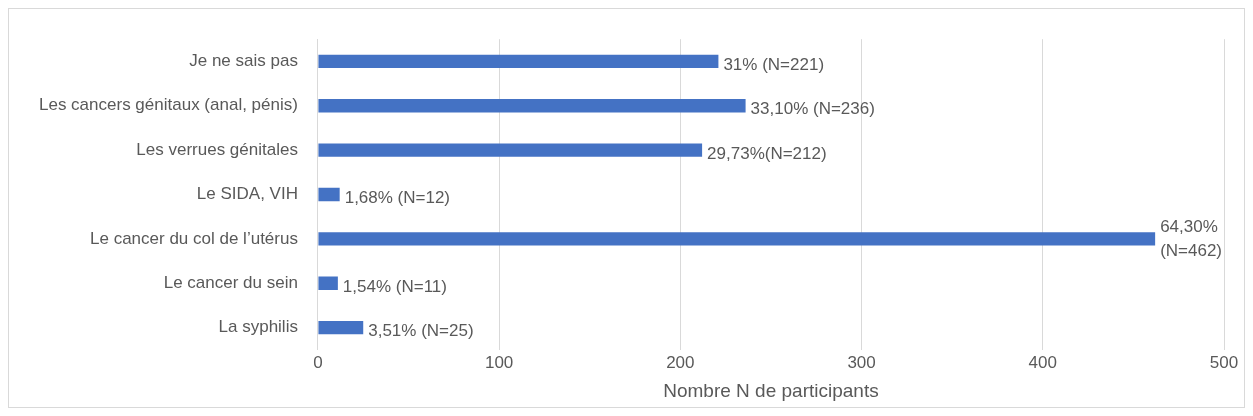  Describe the element at coordinates (397, 198) in the screenshot. I see `data-label: 1,68% (N=12)` at that location.